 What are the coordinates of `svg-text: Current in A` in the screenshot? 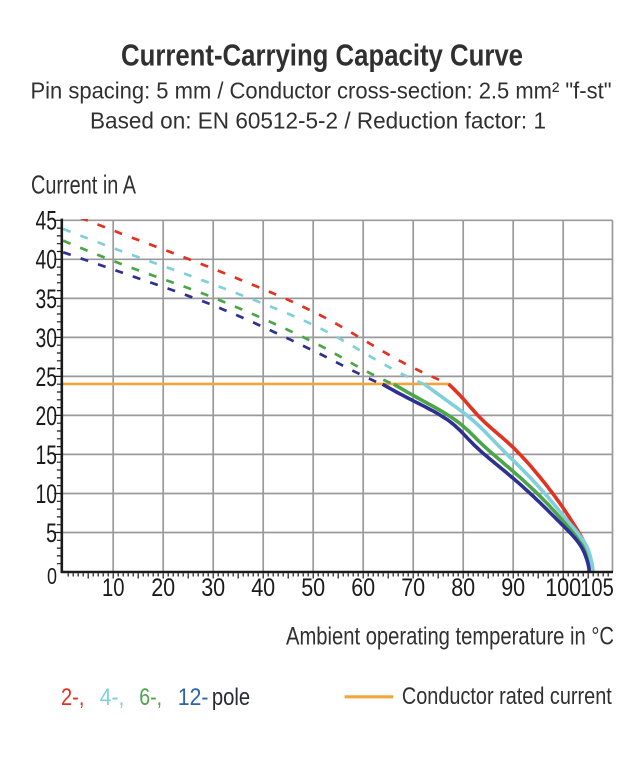 It's located at (83, 185).